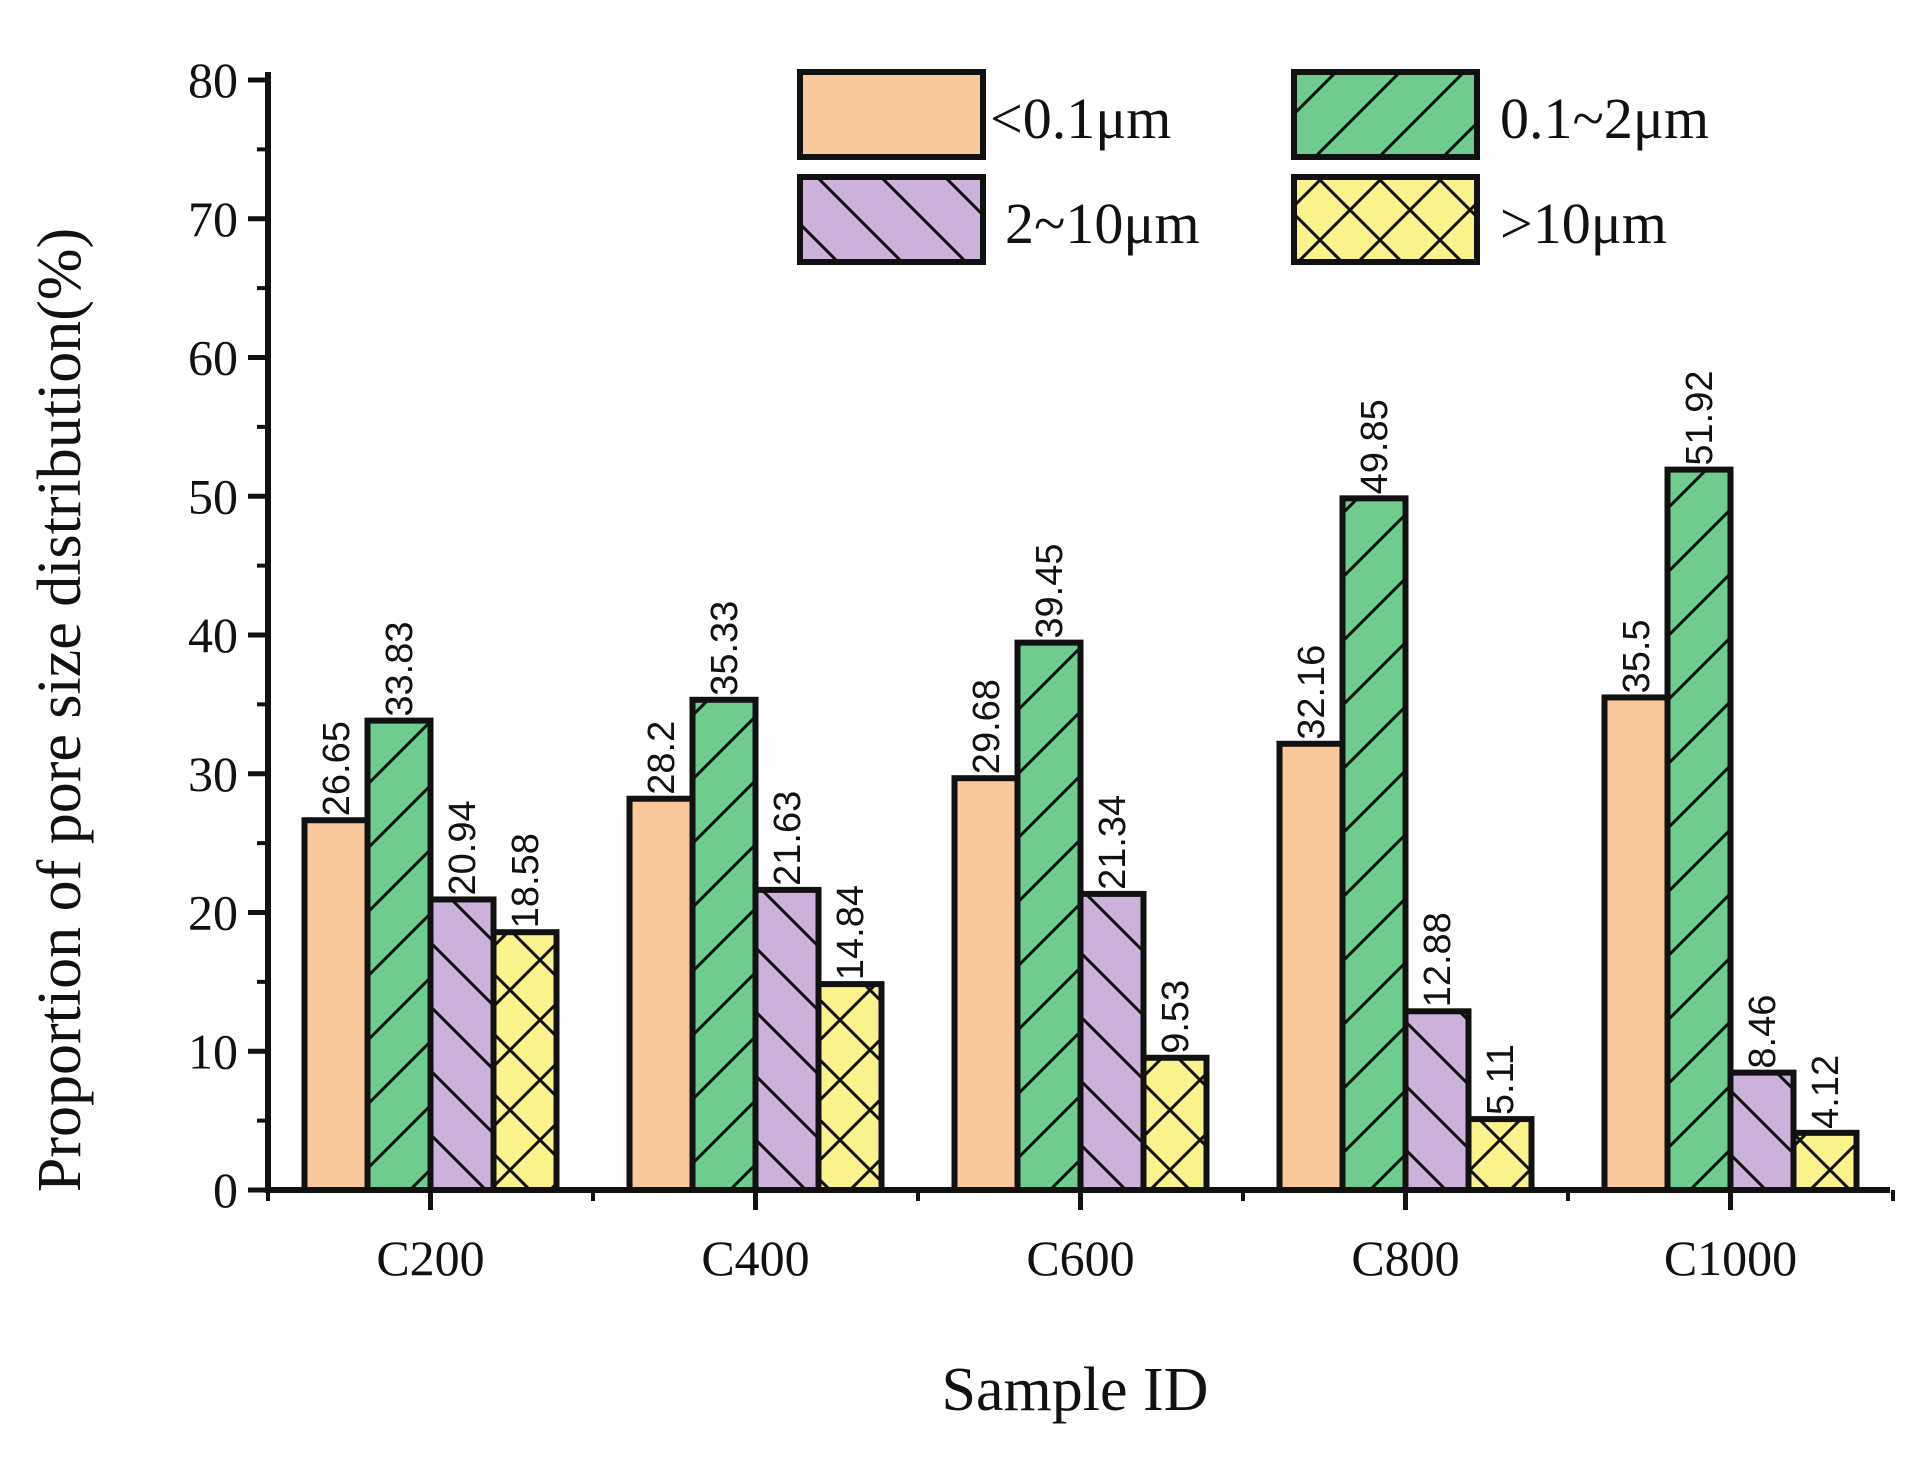  Describe the element at coordinates (213, 80) in the screenshot. I see `y-tick-label-80: 80` at that location.